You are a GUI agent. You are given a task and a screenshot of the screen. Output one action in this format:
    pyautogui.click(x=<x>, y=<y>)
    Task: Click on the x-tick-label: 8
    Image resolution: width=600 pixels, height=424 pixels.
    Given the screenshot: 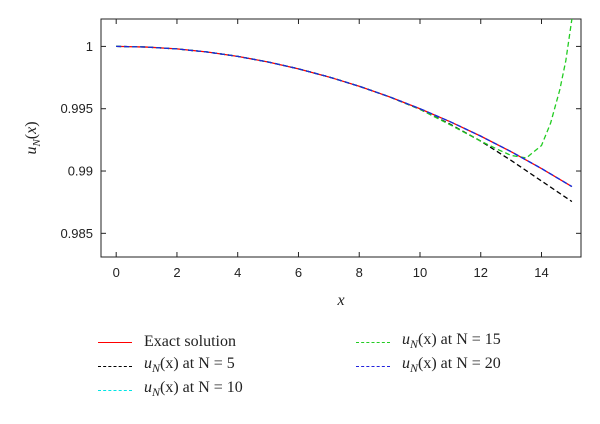 What is the action you would take?
    pyautogui.click(x=359, y=272)
    